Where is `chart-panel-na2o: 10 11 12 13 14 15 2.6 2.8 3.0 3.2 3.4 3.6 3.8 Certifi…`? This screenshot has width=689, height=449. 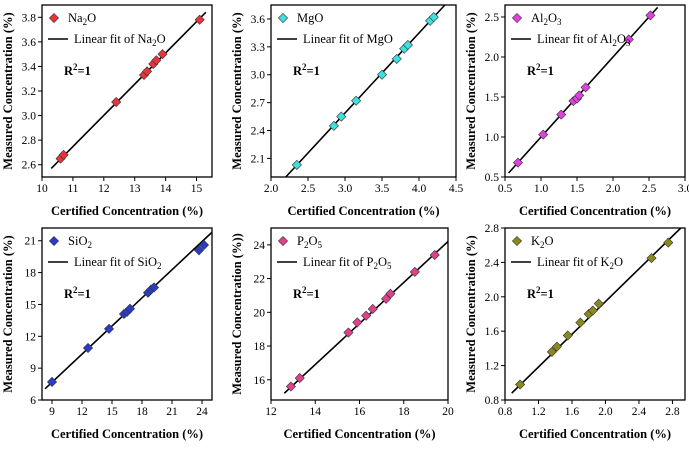 chart-panel-na2o: 10 11 12 13 14 15 2.6 2.8 3.0 3.2 3.4 3.6 3.8 Certifi… is located at coordinates (107, 111).